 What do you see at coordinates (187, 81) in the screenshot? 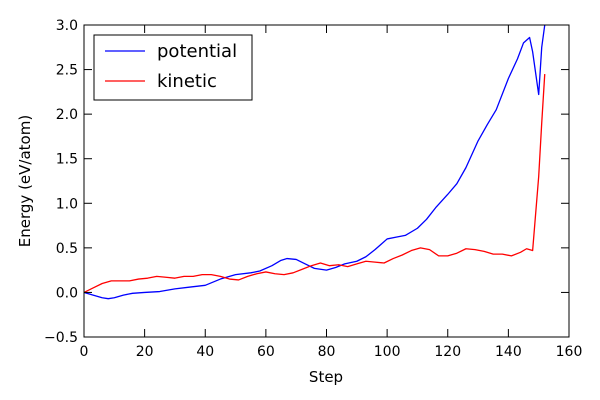
I see `legend-kinetic-label: kinetic` at bounding box center [187, 81].